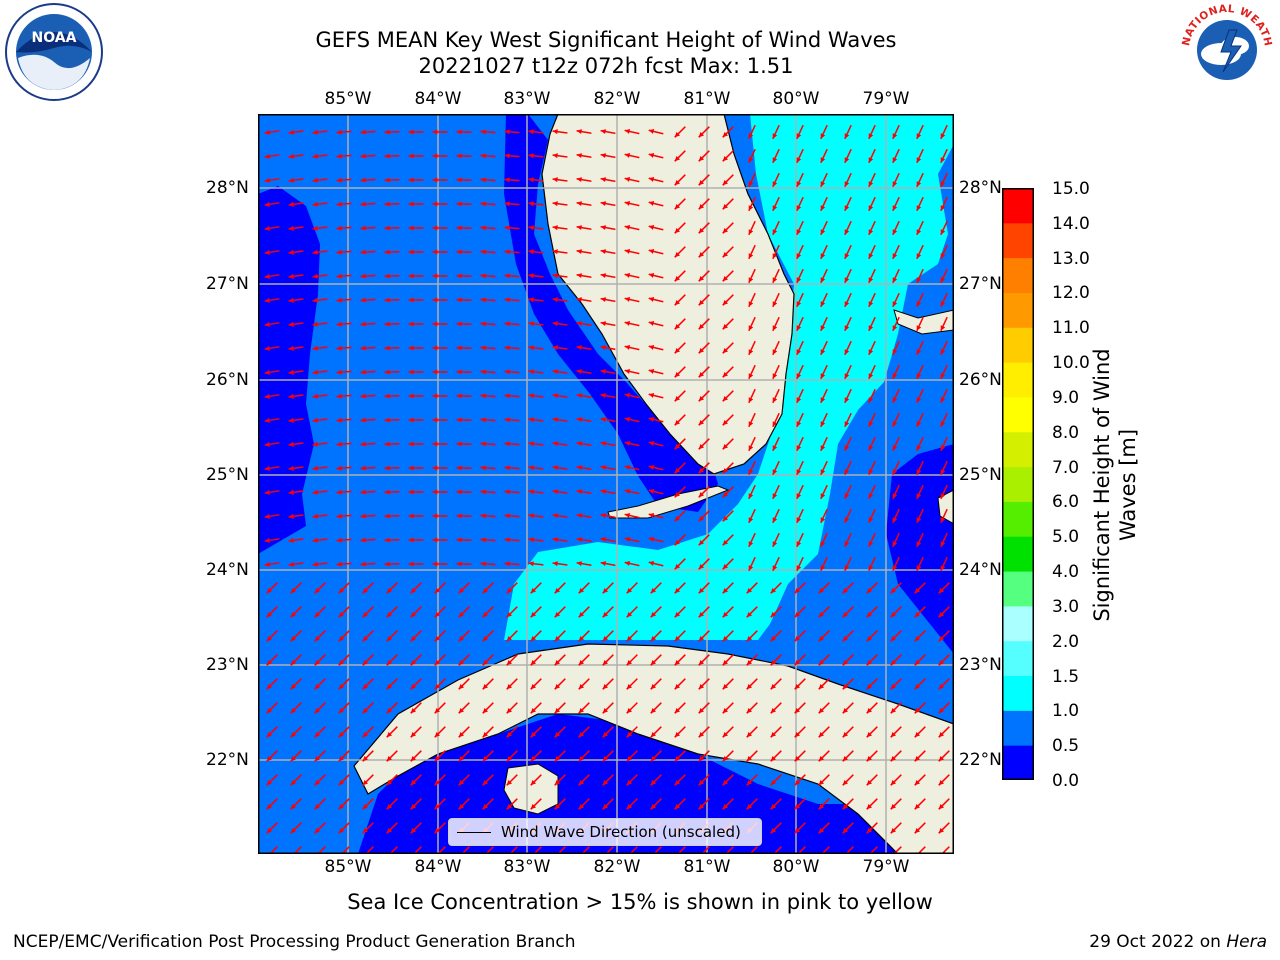 The image size is (1280, 960). I want to click on lat-tick-label: 24°N, so click(980, 570).